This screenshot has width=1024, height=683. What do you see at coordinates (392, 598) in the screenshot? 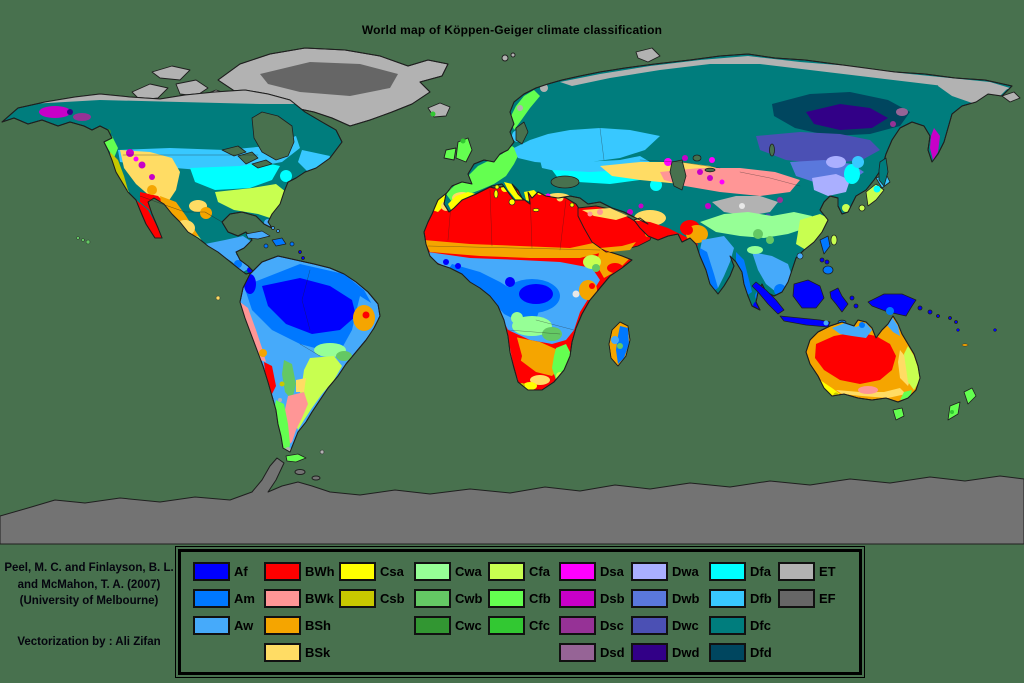
I see `legend-label-Csb: Csb` at bounding box center [392, 598].